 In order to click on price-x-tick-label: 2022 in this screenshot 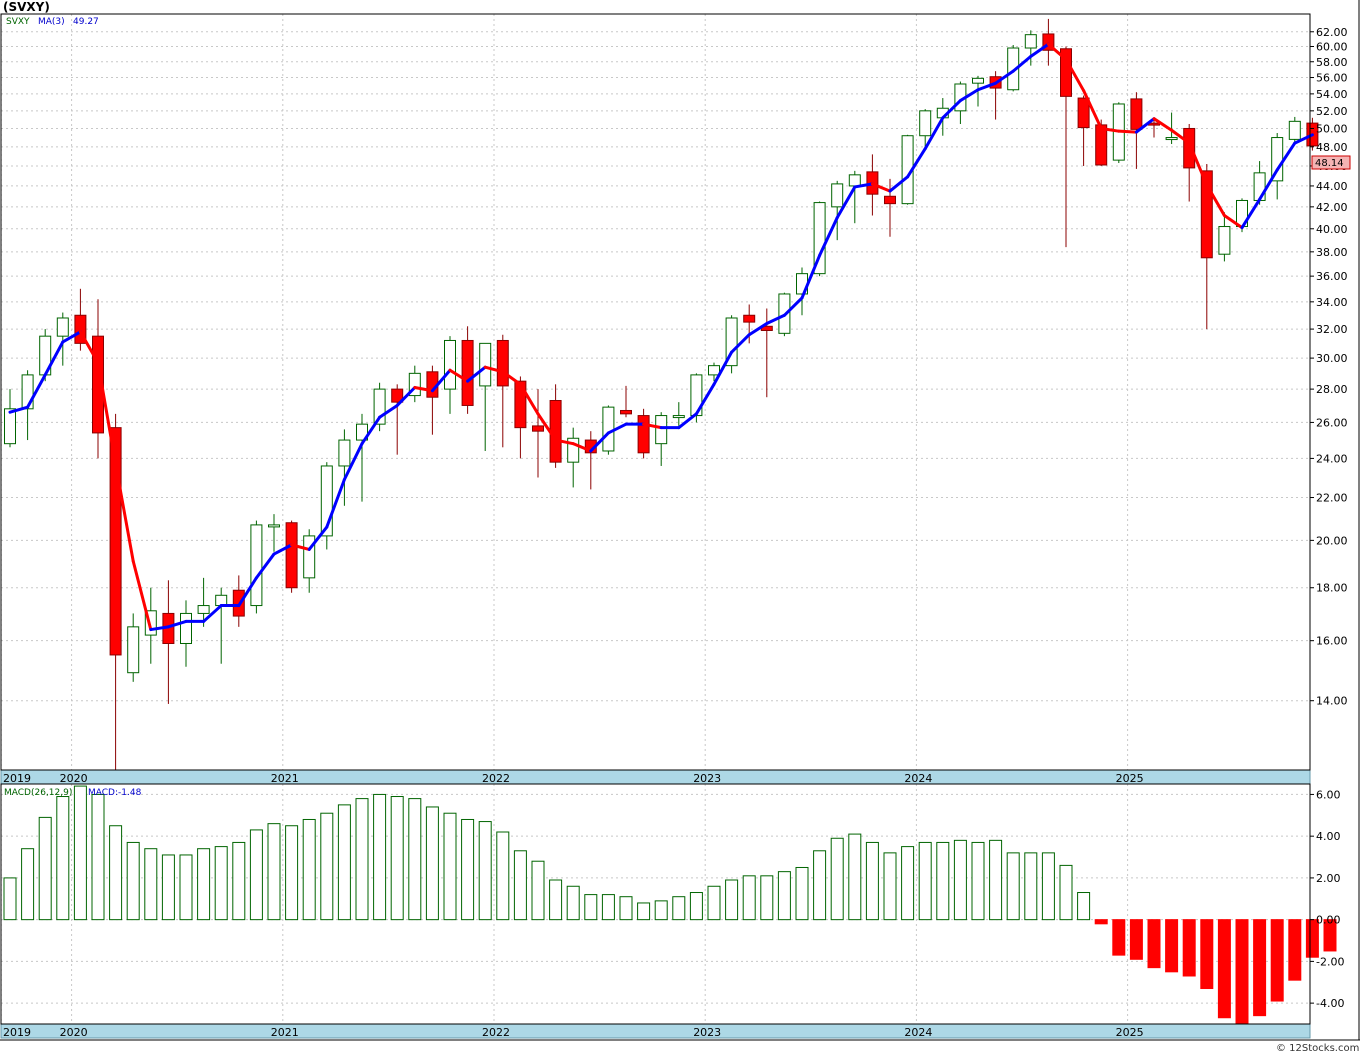, I will do `click(496, 778)`.